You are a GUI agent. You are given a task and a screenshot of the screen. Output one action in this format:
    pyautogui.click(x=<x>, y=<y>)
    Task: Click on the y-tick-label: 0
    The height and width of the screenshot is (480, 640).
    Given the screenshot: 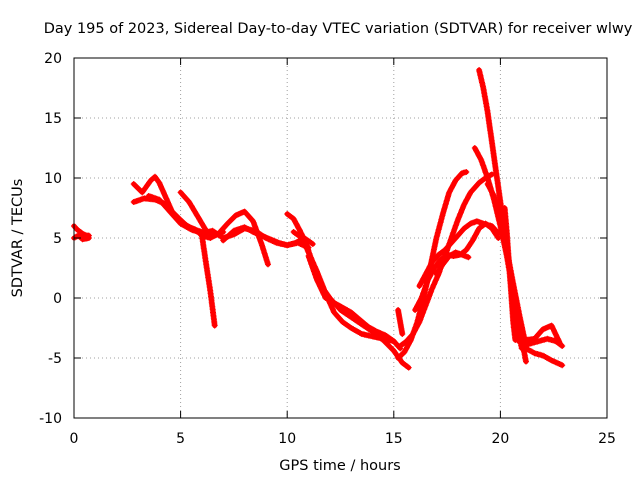 What is the action you would take?
    pyautogui.click(x=57, y=299)
    